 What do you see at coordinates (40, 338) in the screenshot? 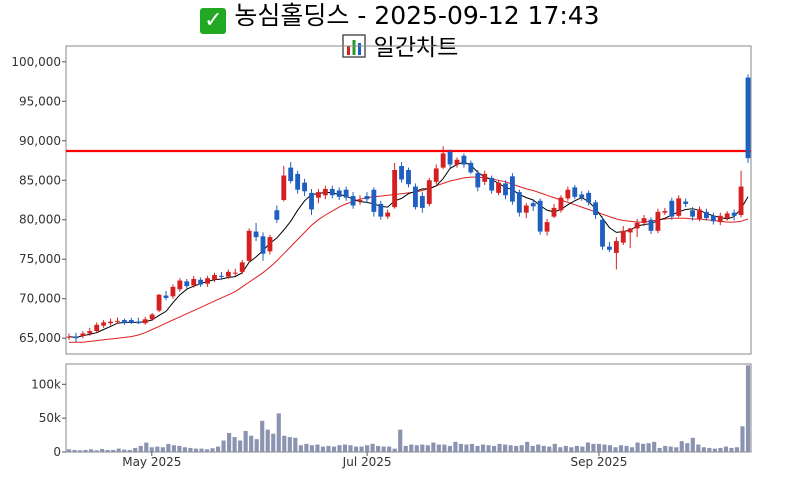
I see `price-ytick-label: 65,000` at bounding box center [40, 338].